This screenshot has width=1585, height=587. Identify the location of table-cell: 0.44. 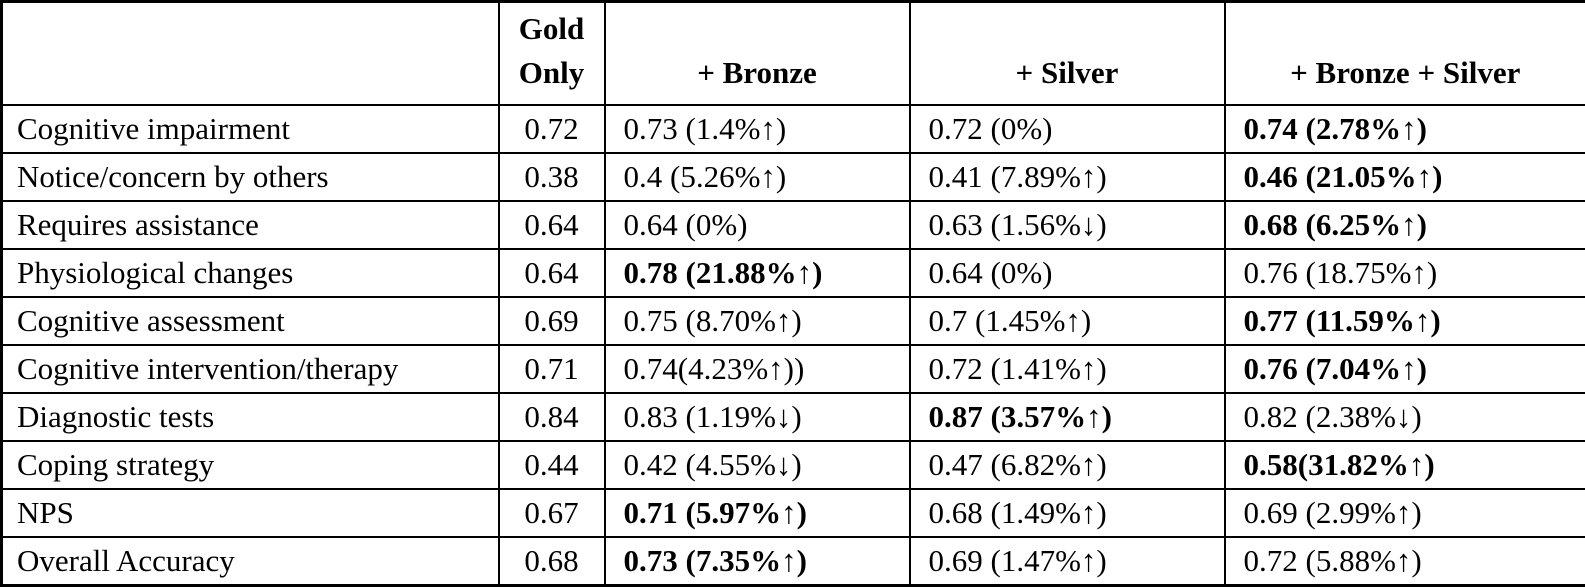
(552, 465).